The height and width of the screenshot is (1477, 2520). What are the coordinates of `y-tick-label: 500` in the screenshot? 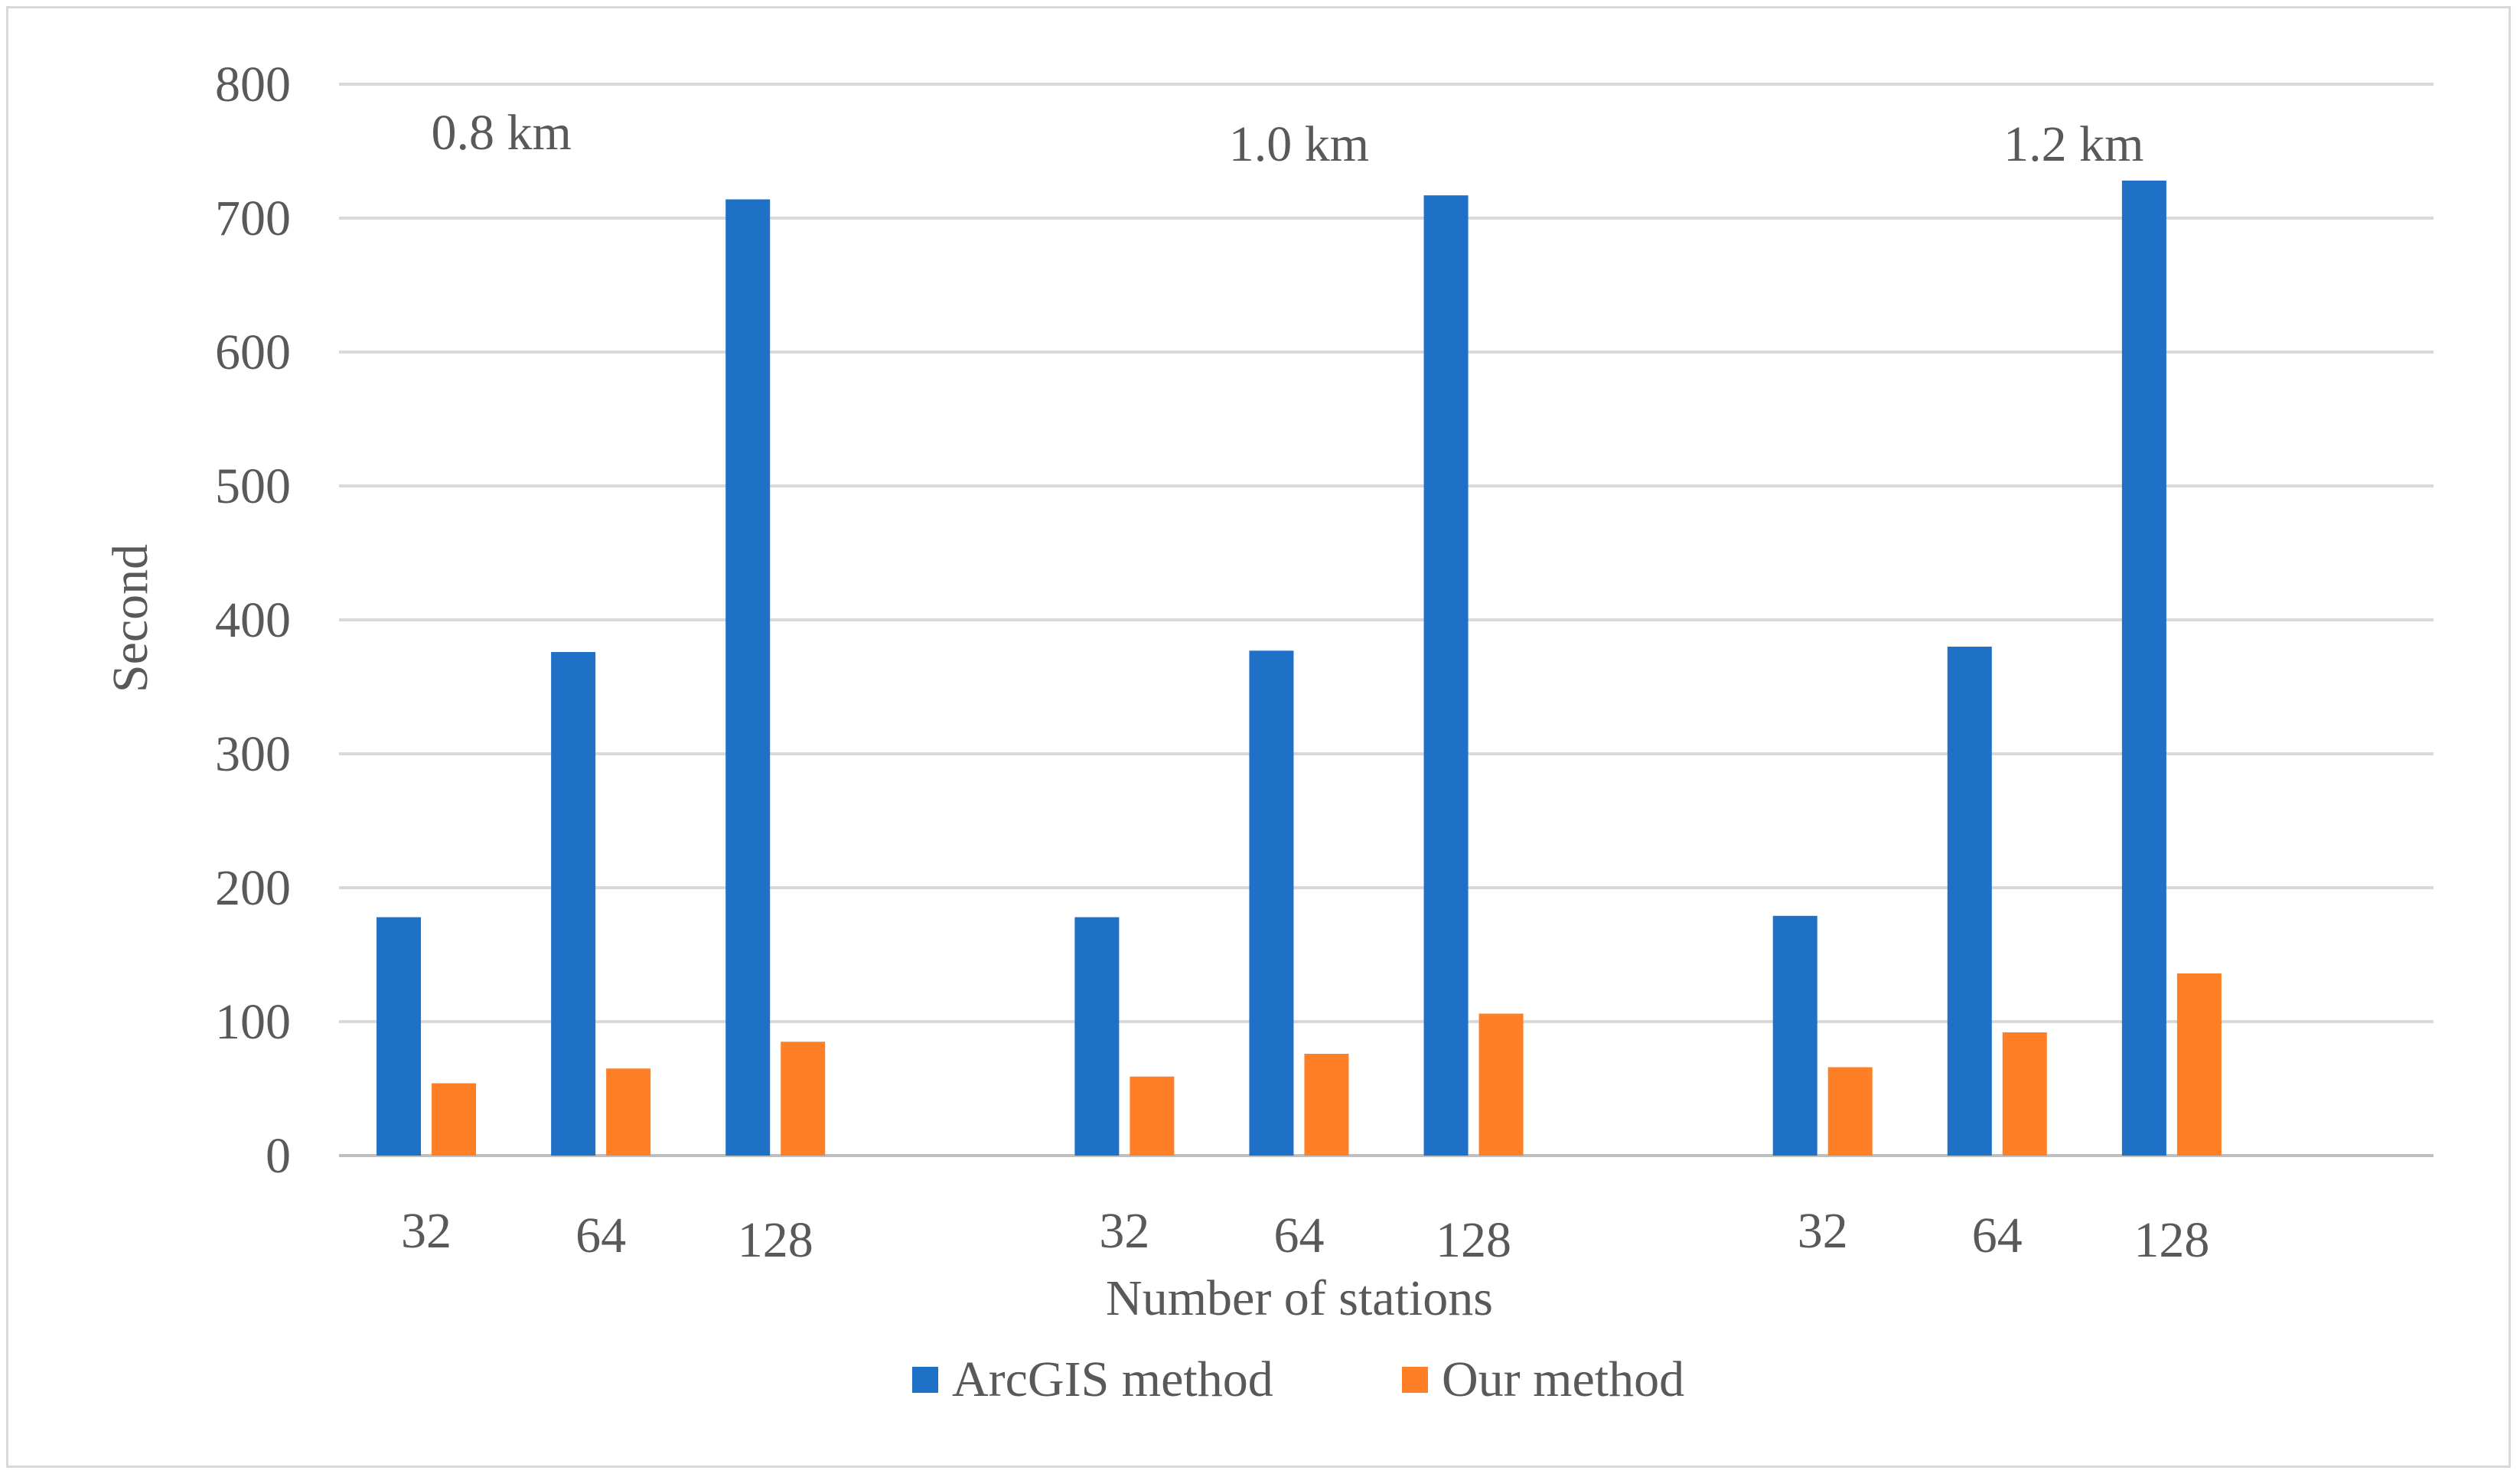 It's located at (253, 486).